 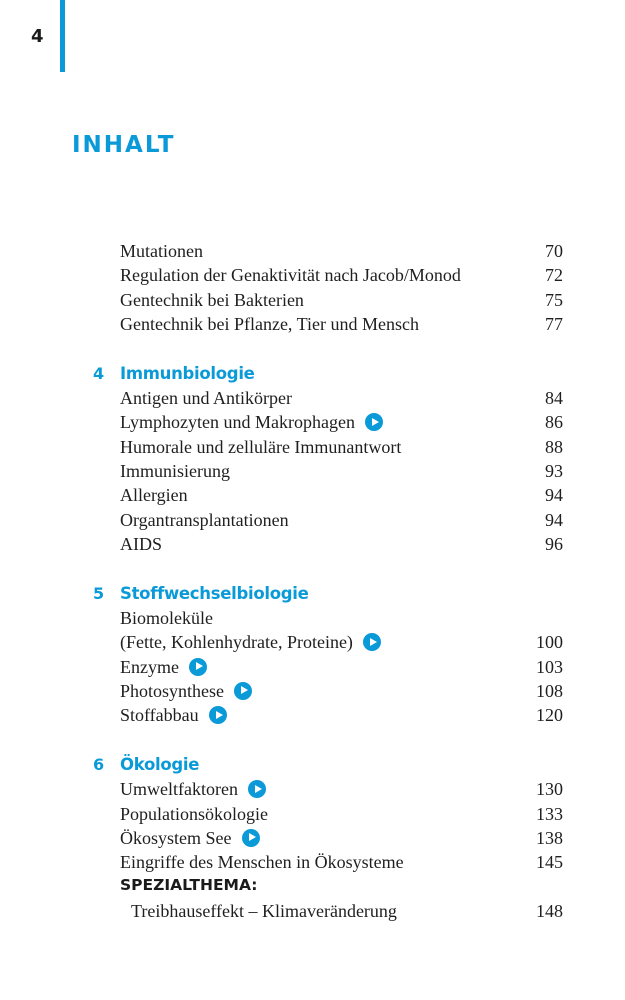 What do you see at coordinates (549, 789) in the screenshot?
I see `entry-page-number: 130` at bounding box center [549, 789].